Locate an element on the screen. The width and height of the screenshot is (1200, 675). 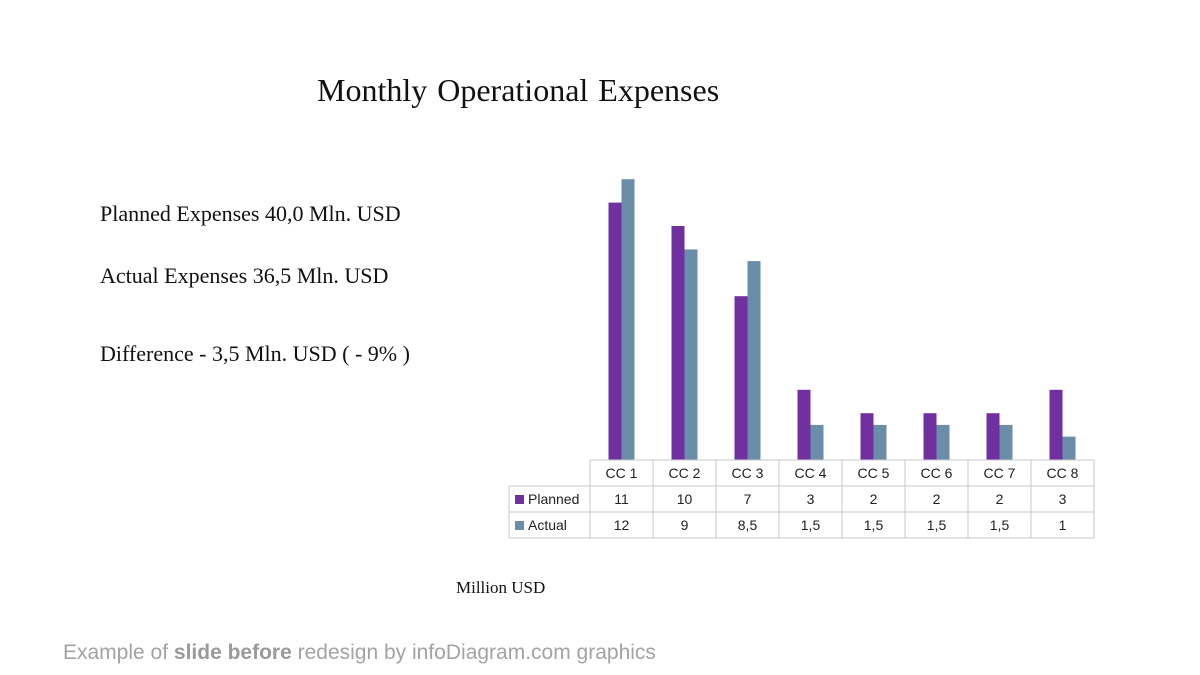
data-label-planned-6: 2 is located at coordinates (937, 499).